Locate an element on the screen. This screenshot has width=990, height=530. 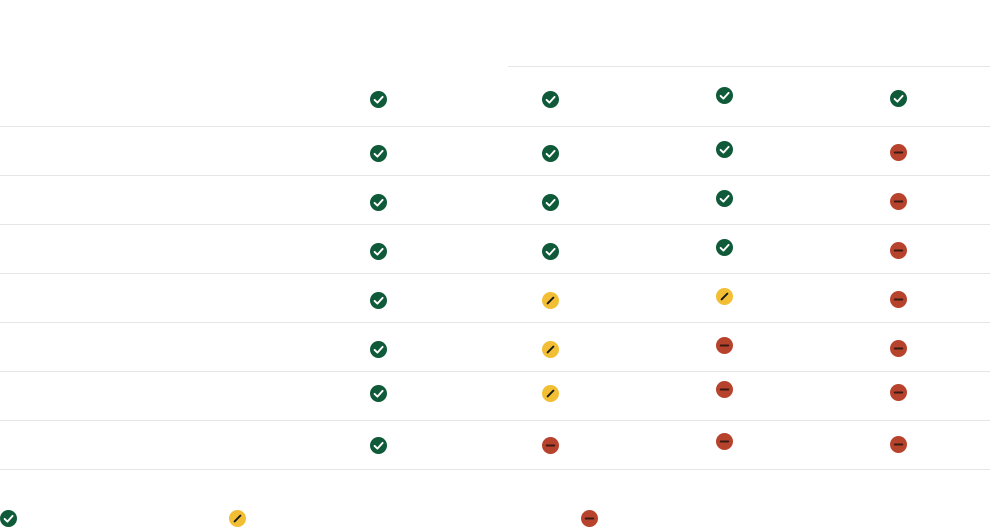
legend-partial-slash-icon is located at coordinates (237, 518).